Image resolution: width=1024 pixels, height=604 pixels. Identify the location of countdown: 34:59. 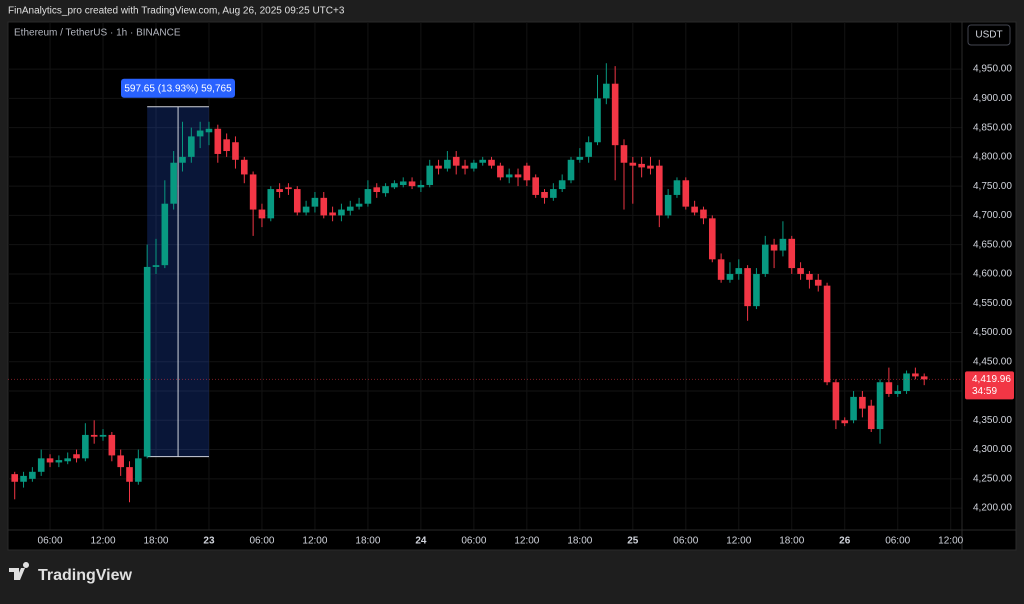
(984, 391).